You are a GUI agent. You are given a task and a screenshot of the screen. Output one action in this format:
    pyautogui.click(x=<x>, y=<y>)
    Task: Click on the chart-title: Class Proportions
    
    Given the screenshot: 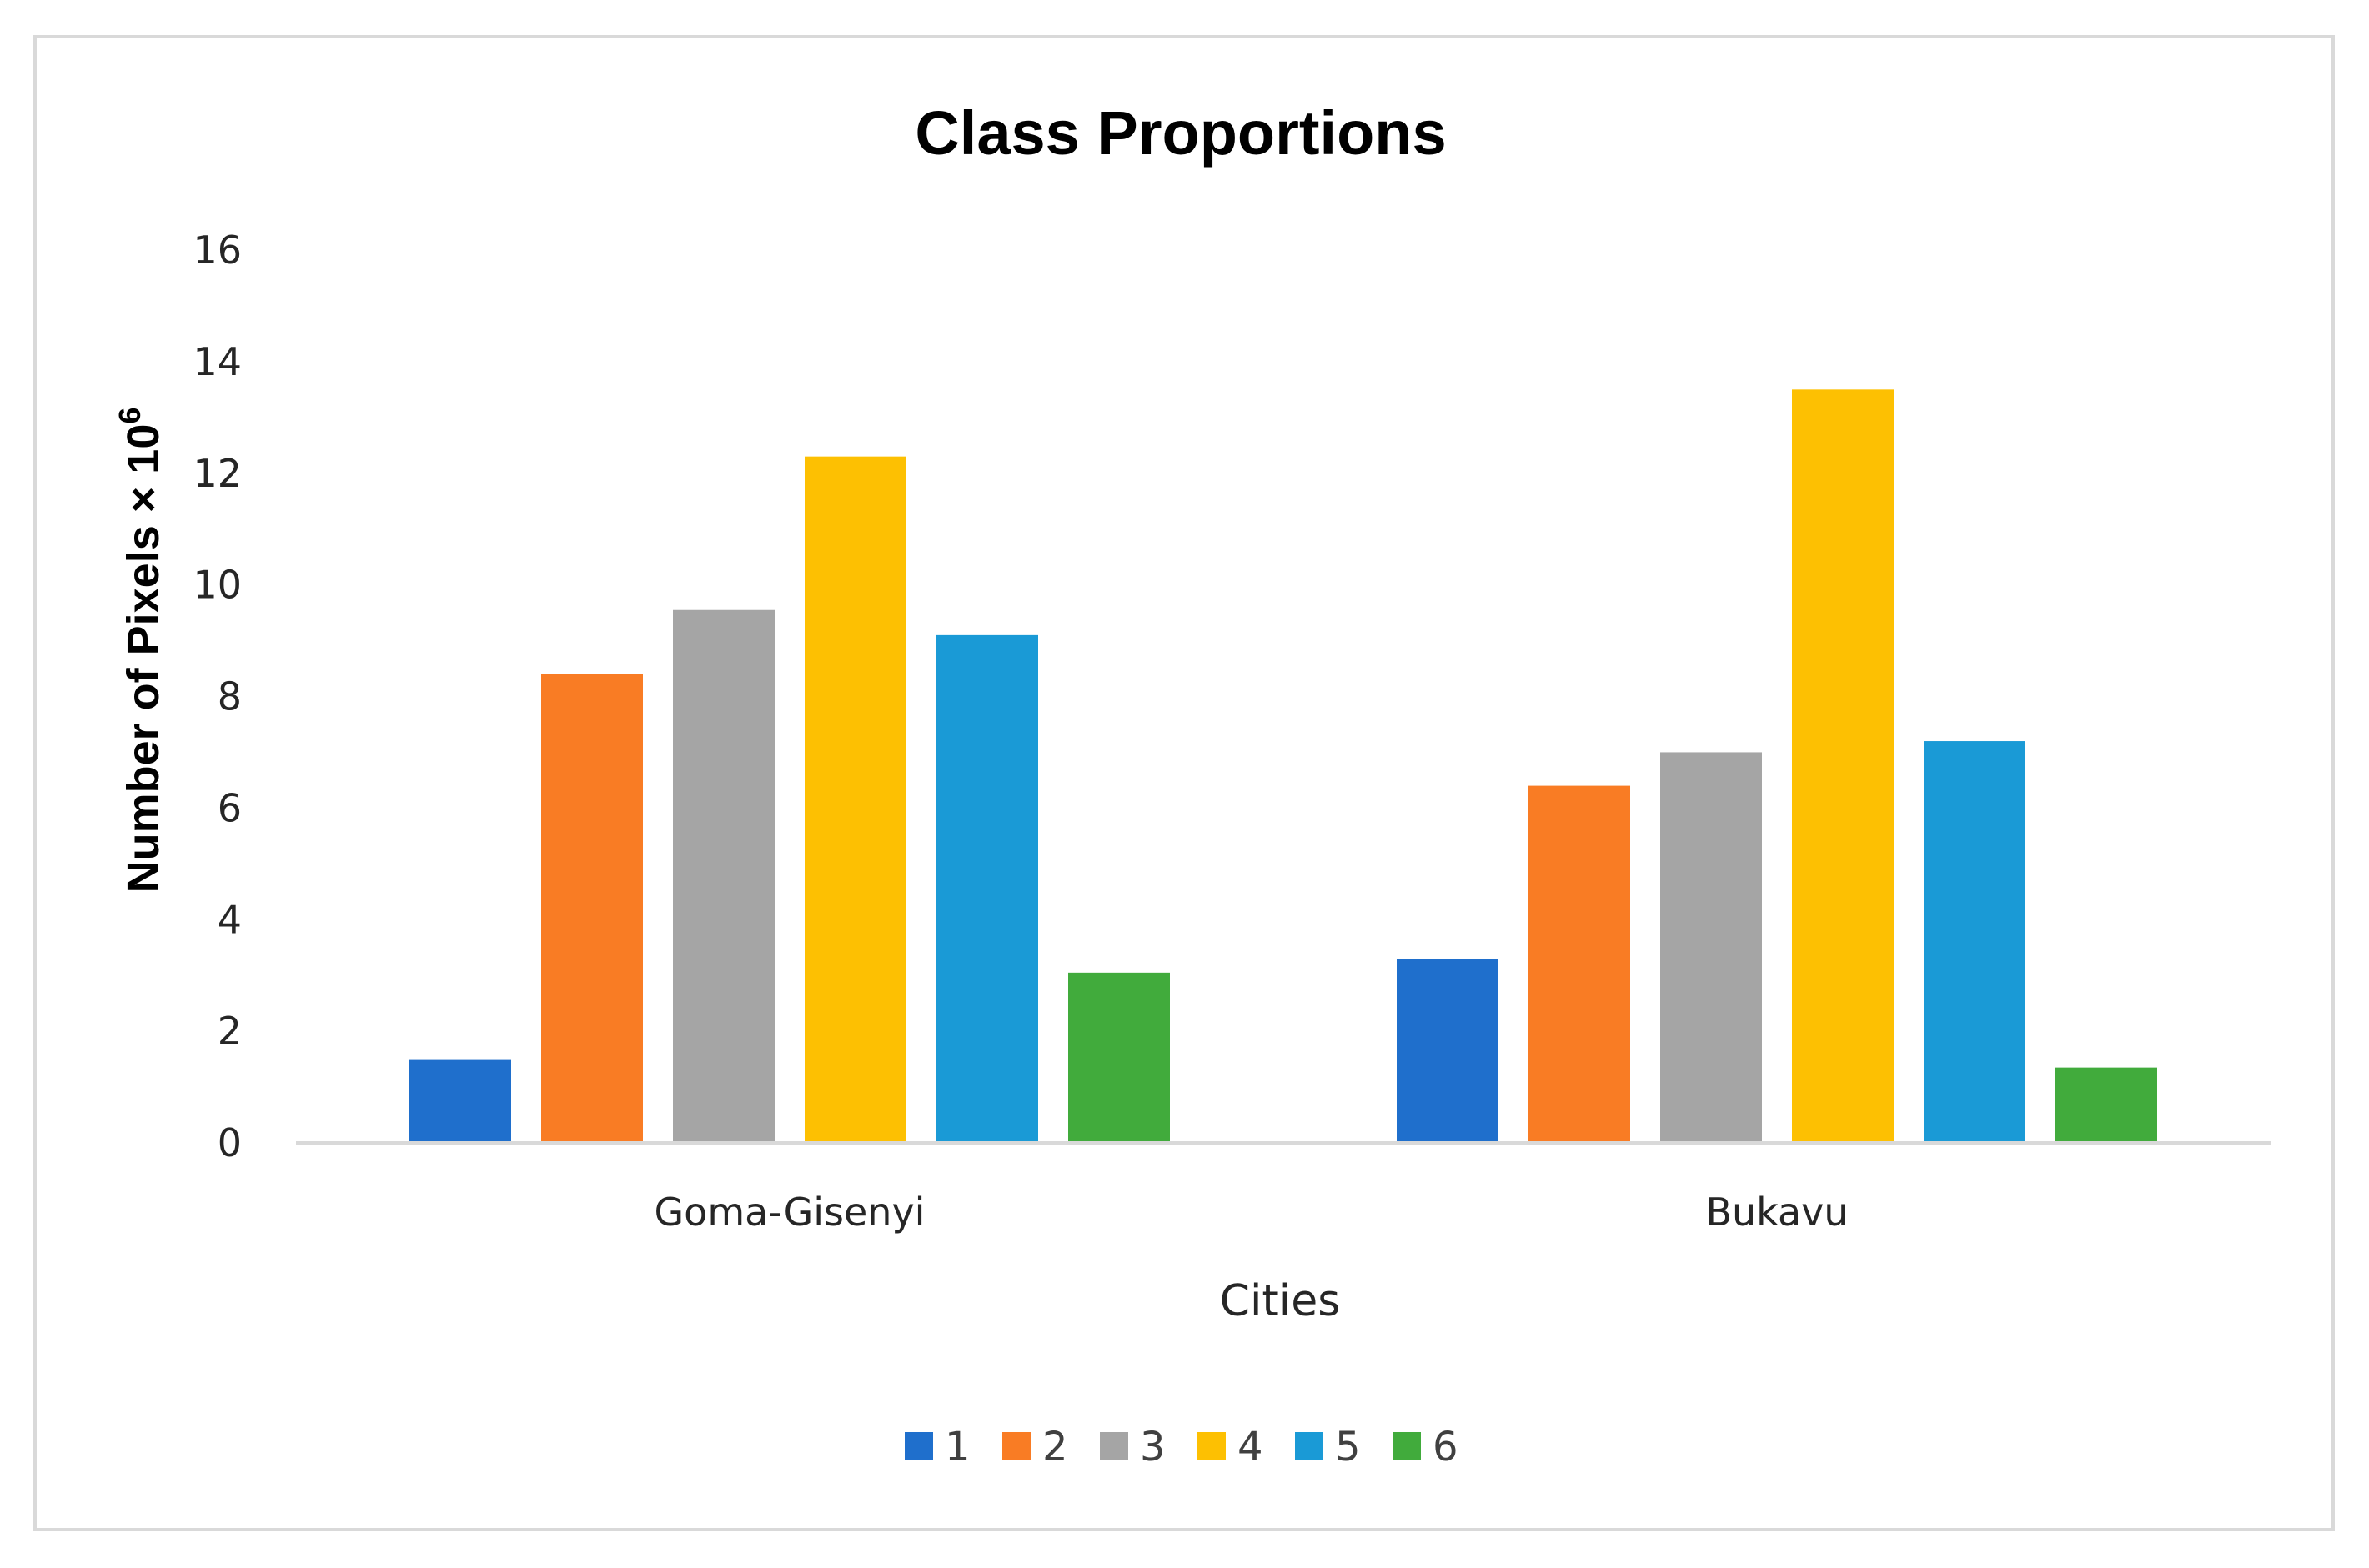 What is the action you would take?
    pyautogui.click(x=1180, y=133)
    